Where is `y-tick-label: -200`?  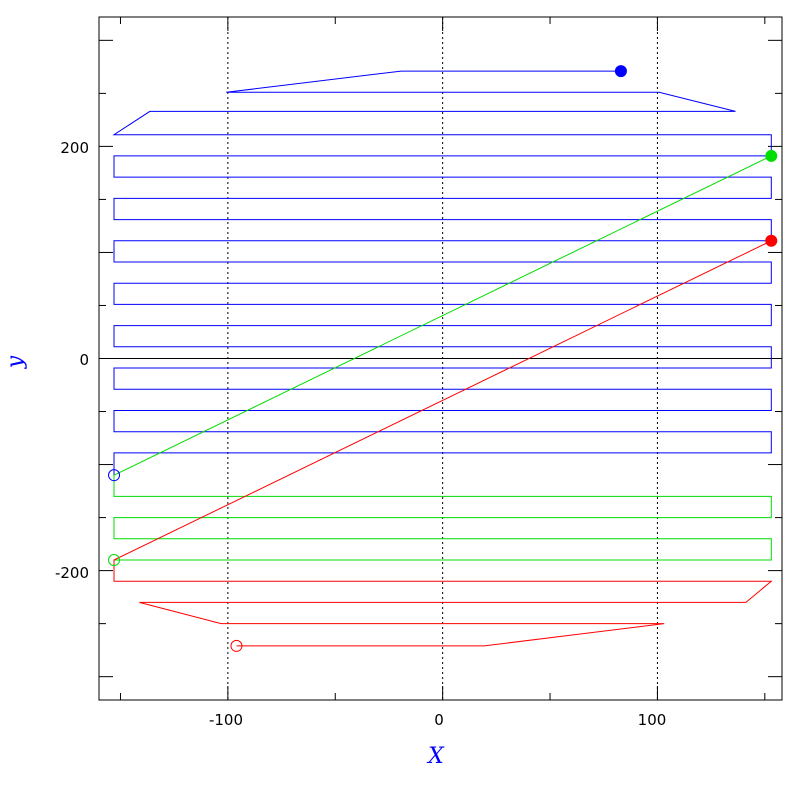
y-tick-label: -200 is located at coordinates (72, 573).